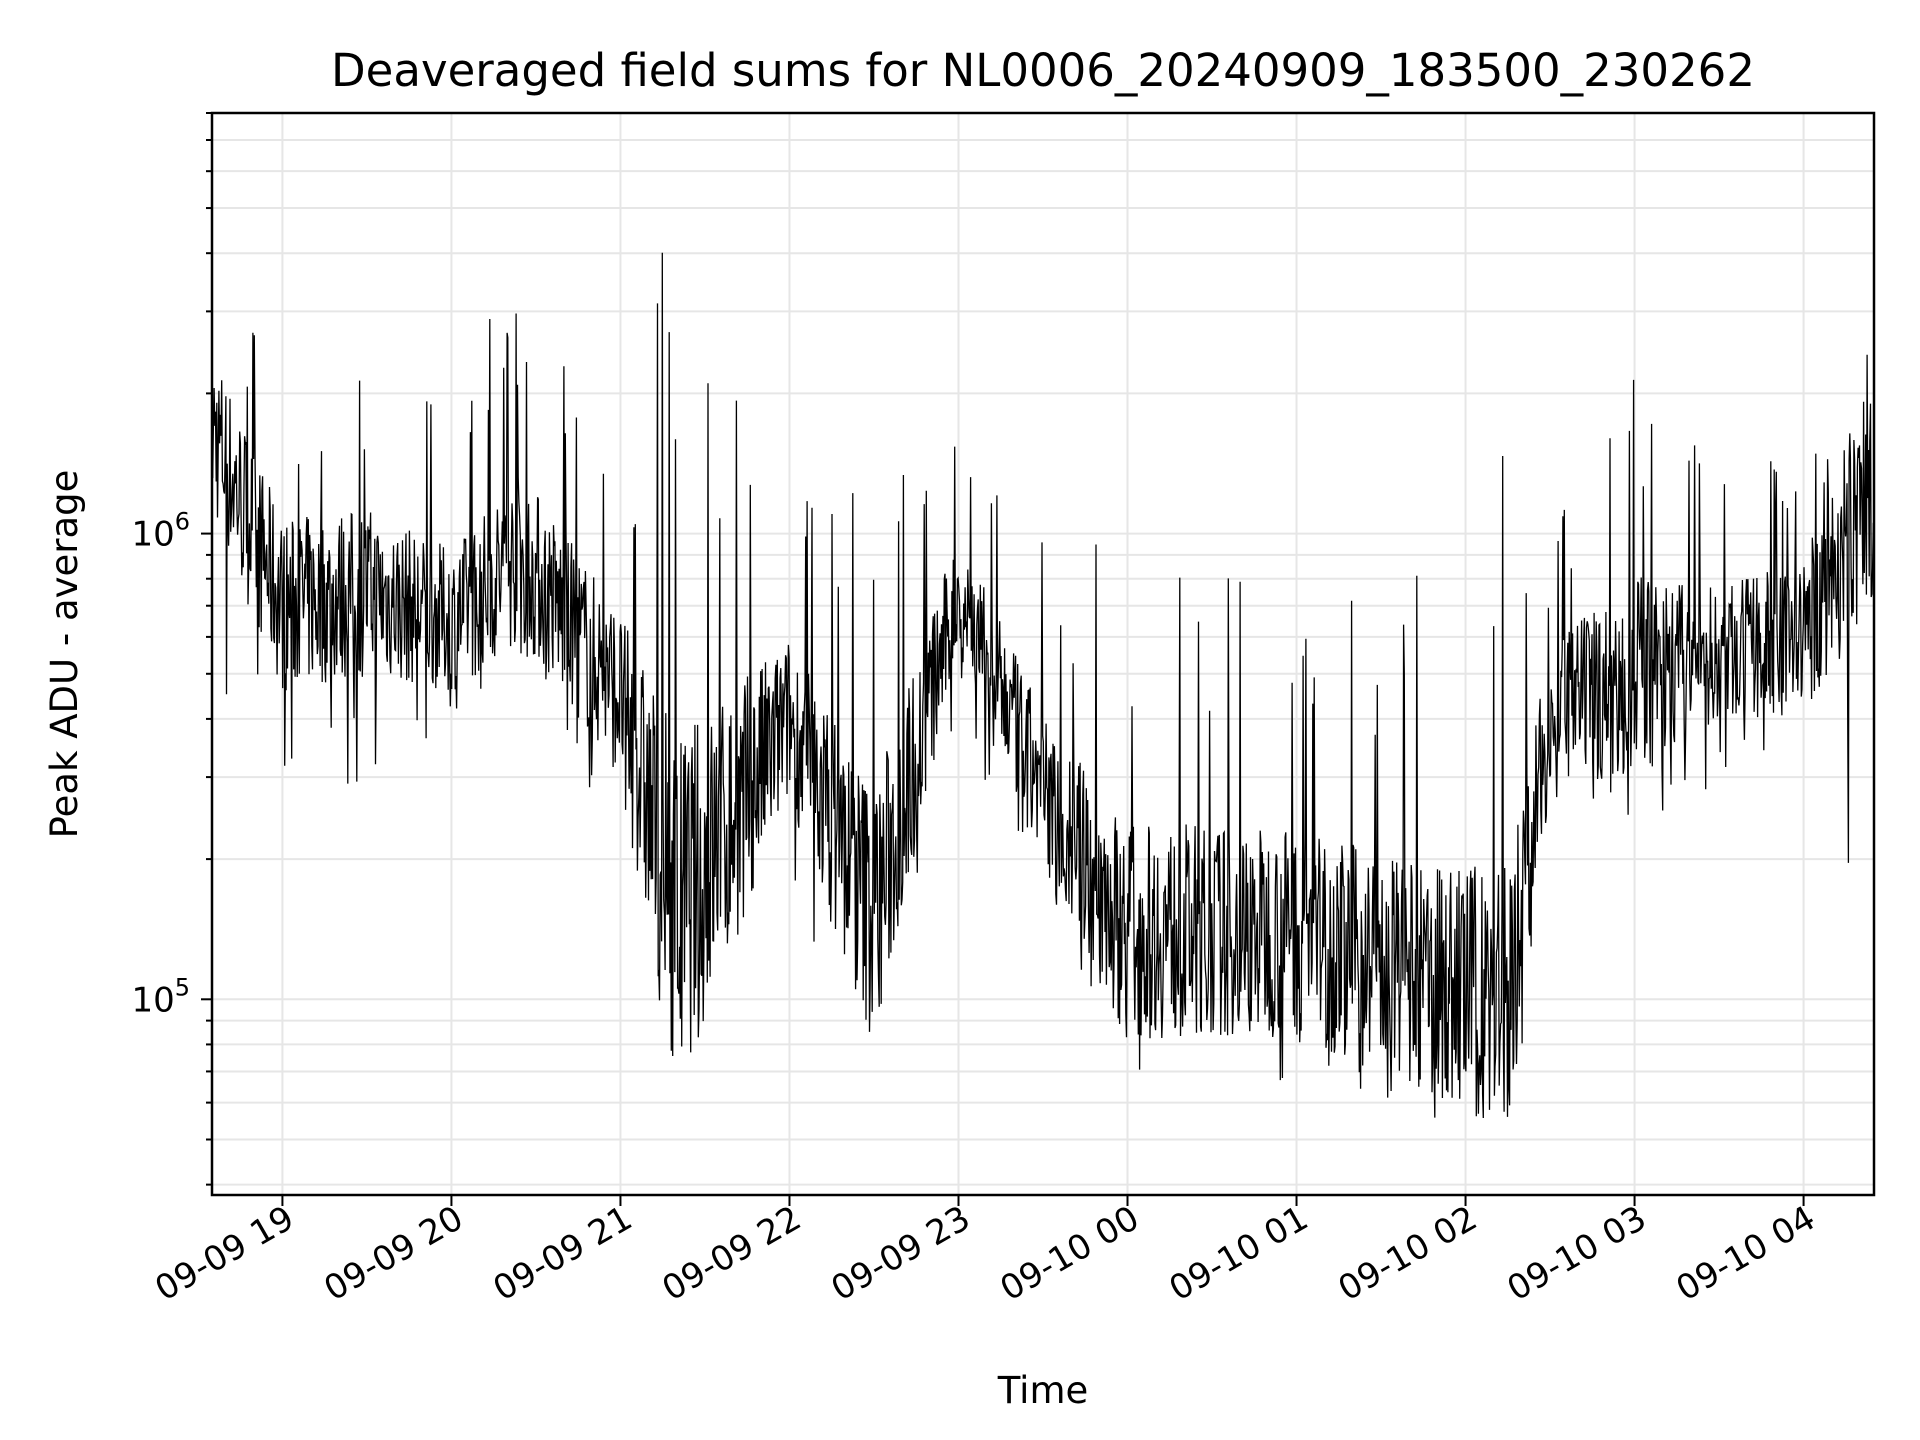 This screenshot has width=1920, height=1440. I want to click on x-tick-label: 09-09 21, so click(563, 1253).